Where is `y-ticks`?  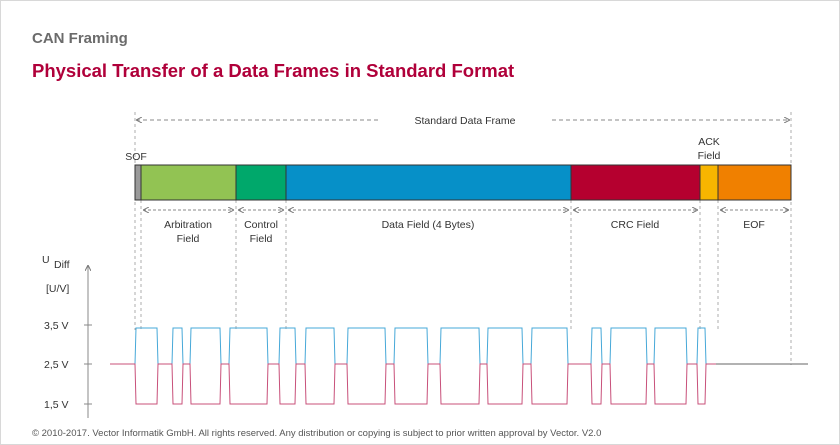
y-ticks is located at coordinates (88, 364).